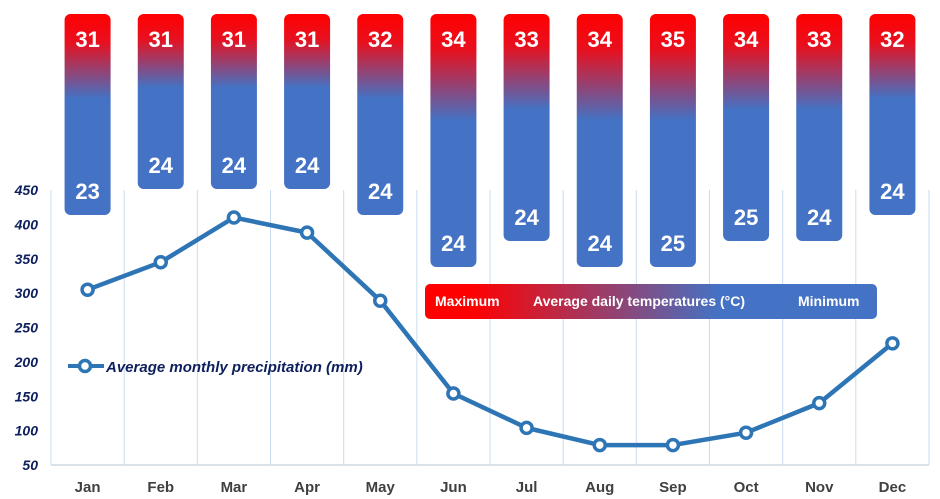 The image size is (940, 499). I want to click on y-tick-label: 250, so click(26, 328).